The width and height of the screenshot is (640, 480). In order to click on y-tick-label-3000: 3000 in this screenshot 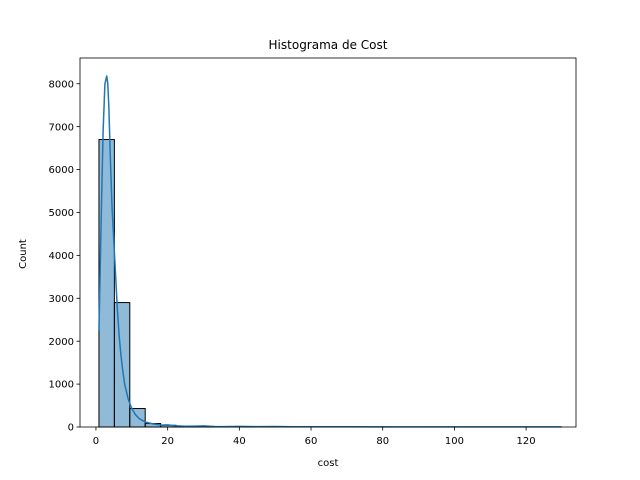, I will do `click(61, 299)`.